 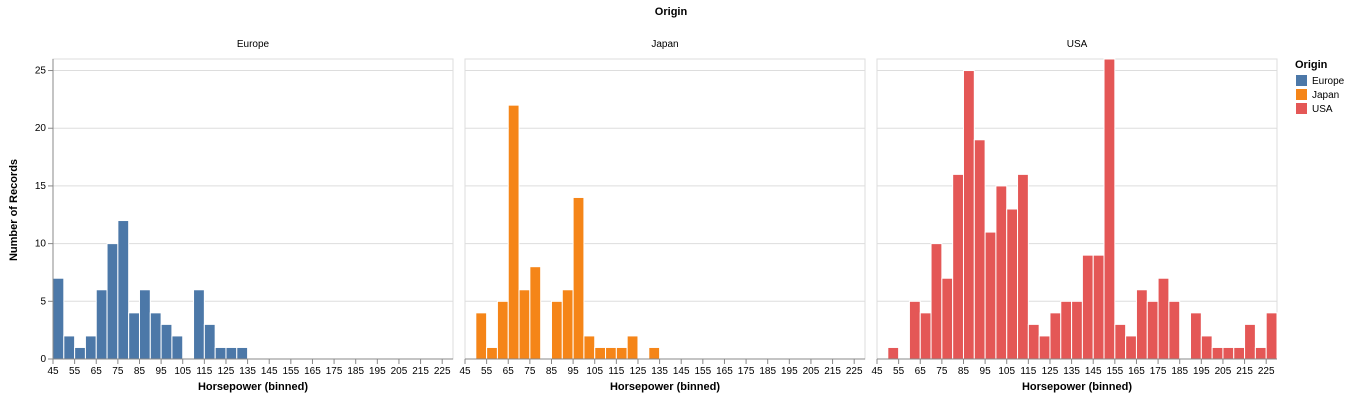 I want to click on x-tick-label: 215, so click(x=420, y=371).